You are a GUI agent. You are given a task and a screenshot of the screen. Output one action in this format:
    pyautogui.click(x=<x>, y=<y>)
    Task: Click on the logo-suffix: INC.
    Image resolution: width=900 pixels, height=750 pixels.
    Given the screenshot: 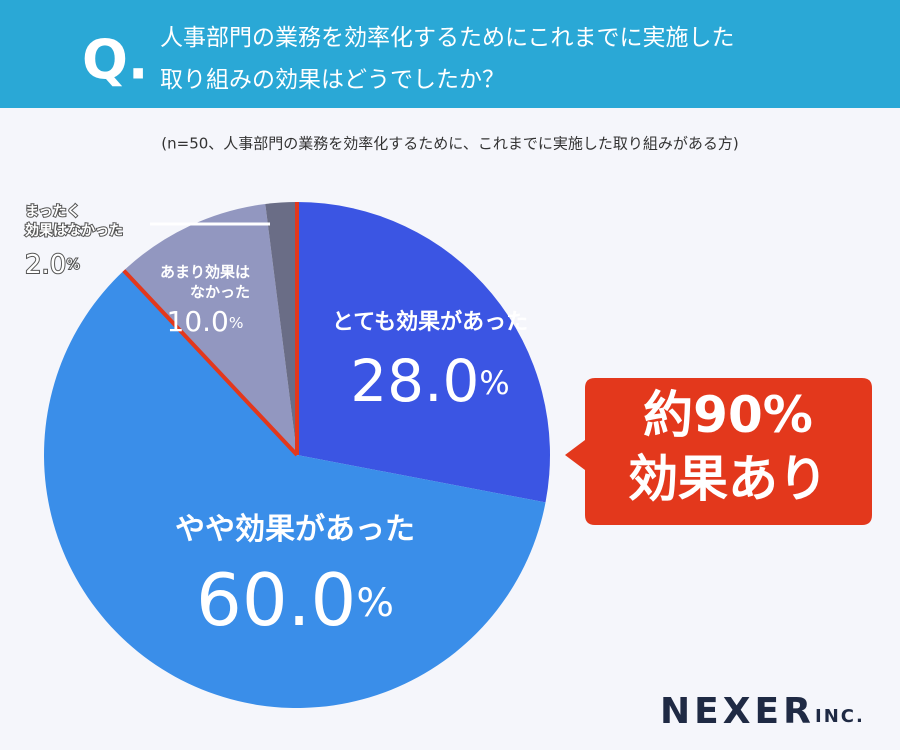 What is the action you would take?
    pyautogui.click(x=840, y=716)
    